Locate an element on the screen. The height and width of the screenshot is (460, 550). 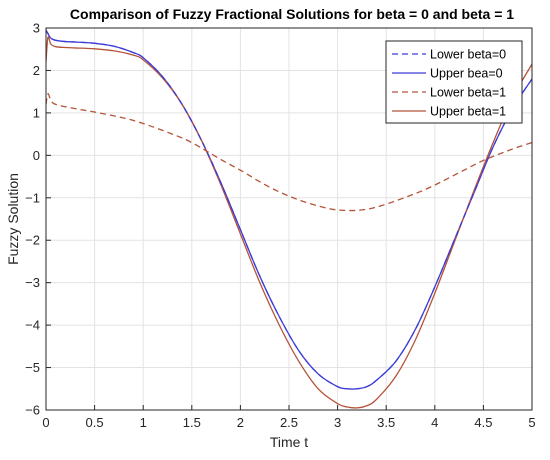
x-tick-label: 0.5 is located at coordinates (95, 422).